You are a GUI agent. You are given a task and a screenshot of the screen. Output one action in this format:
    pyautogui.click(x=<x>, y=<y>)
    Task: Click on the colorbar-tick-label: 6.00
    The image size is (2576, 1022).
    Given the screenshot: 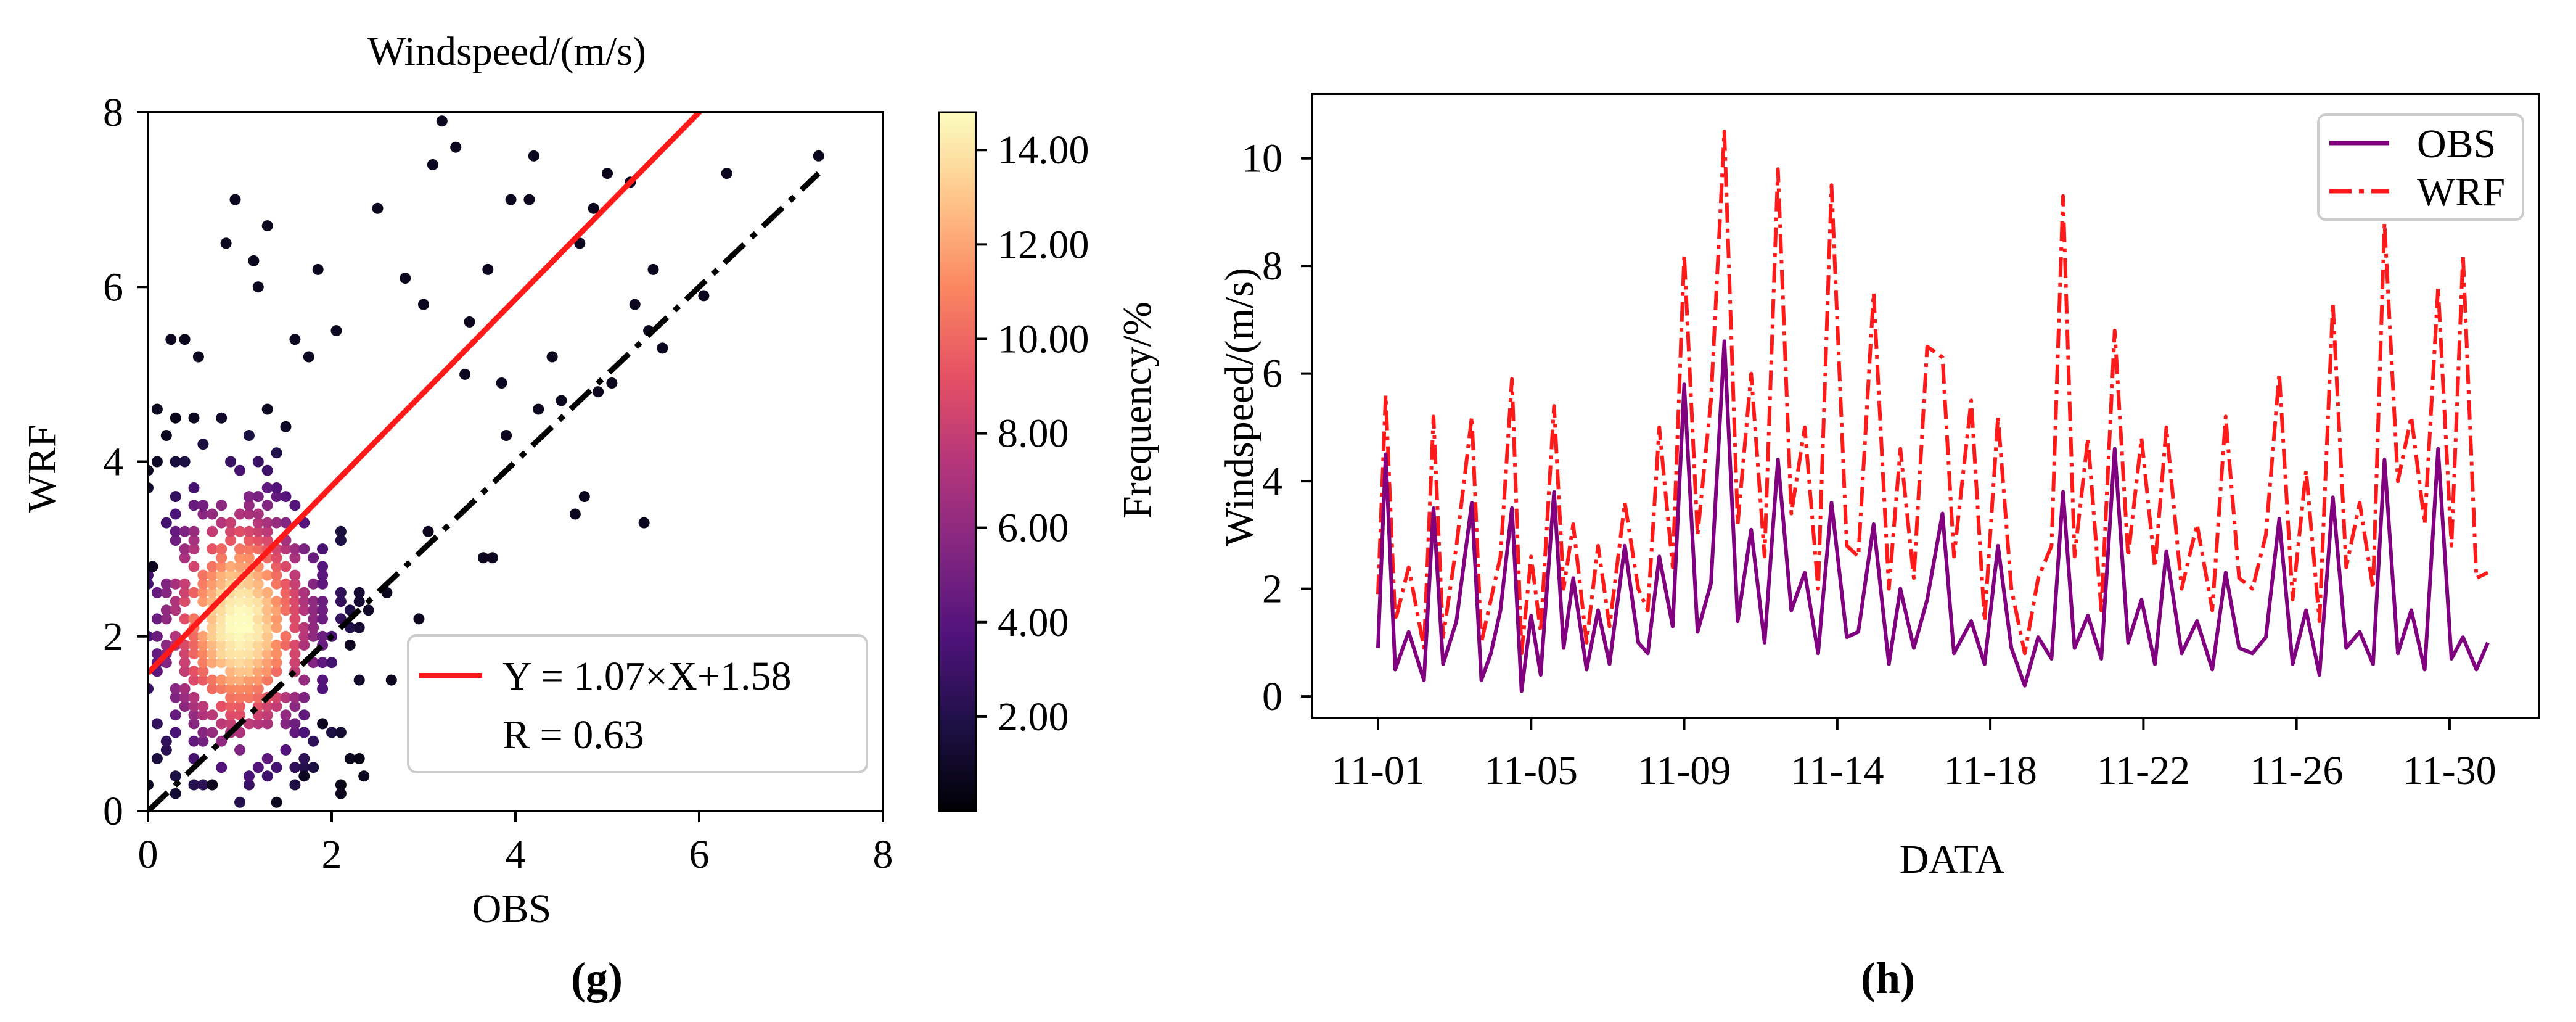 What is the action you would take?
    pyautogui.click(x=1033, y=528)
    